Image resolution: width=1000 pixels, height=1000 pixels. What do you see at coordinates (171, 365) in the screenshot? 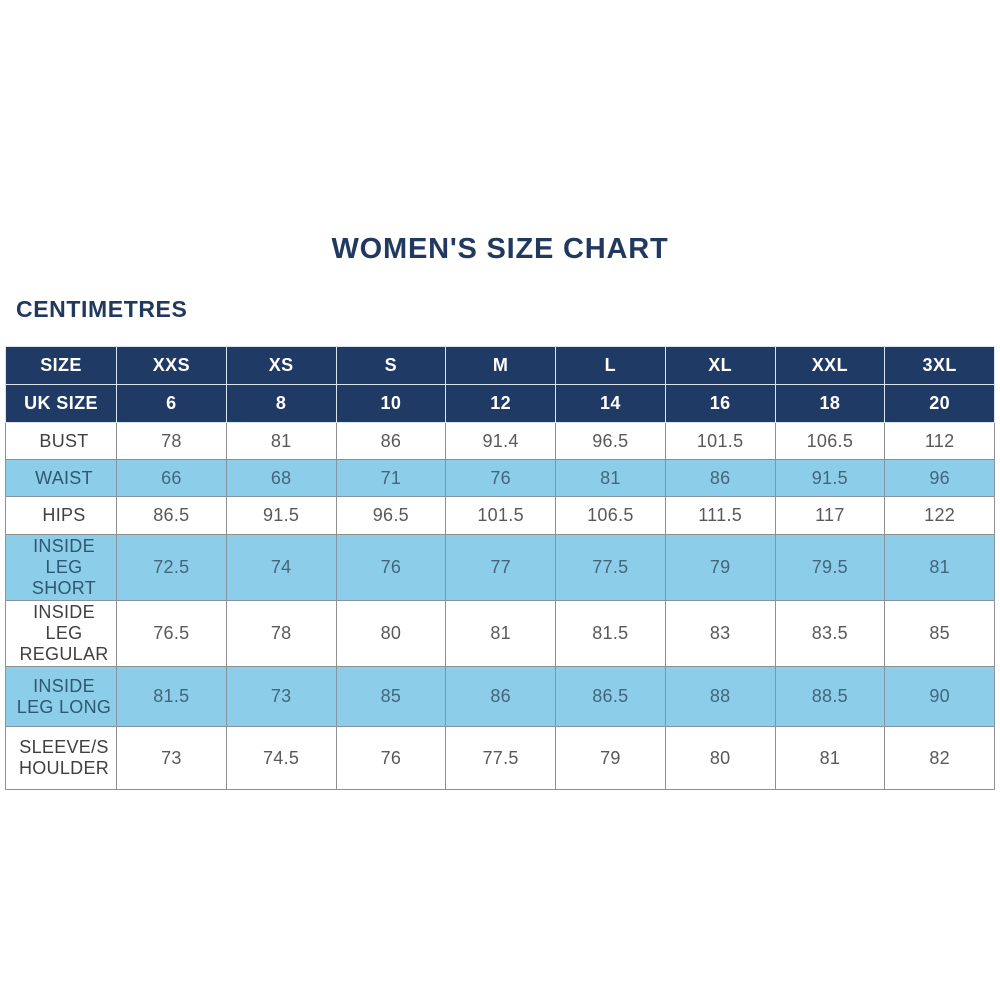
I see `header-cell-xxs: XXS` at bounding box center [171, 365].